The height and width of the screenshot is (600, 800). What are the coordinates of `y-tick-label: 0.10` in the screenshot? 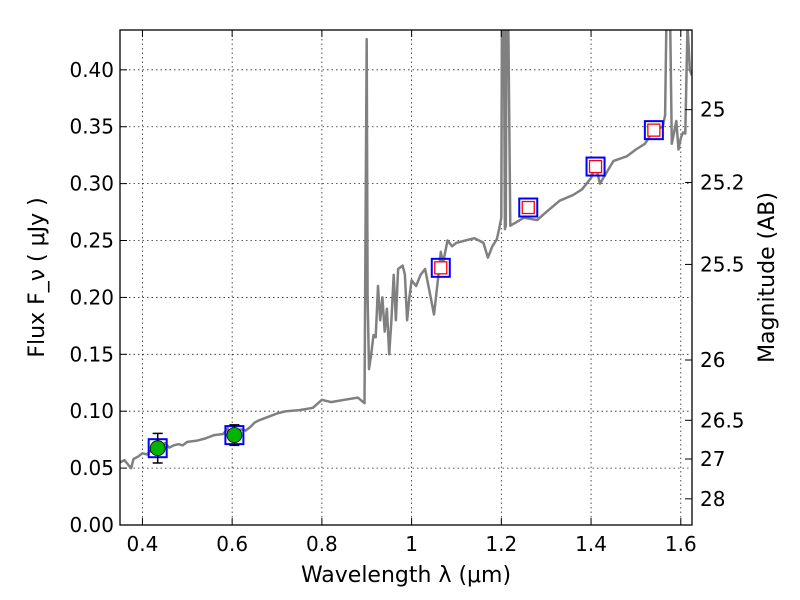 It's located at (91, 411).